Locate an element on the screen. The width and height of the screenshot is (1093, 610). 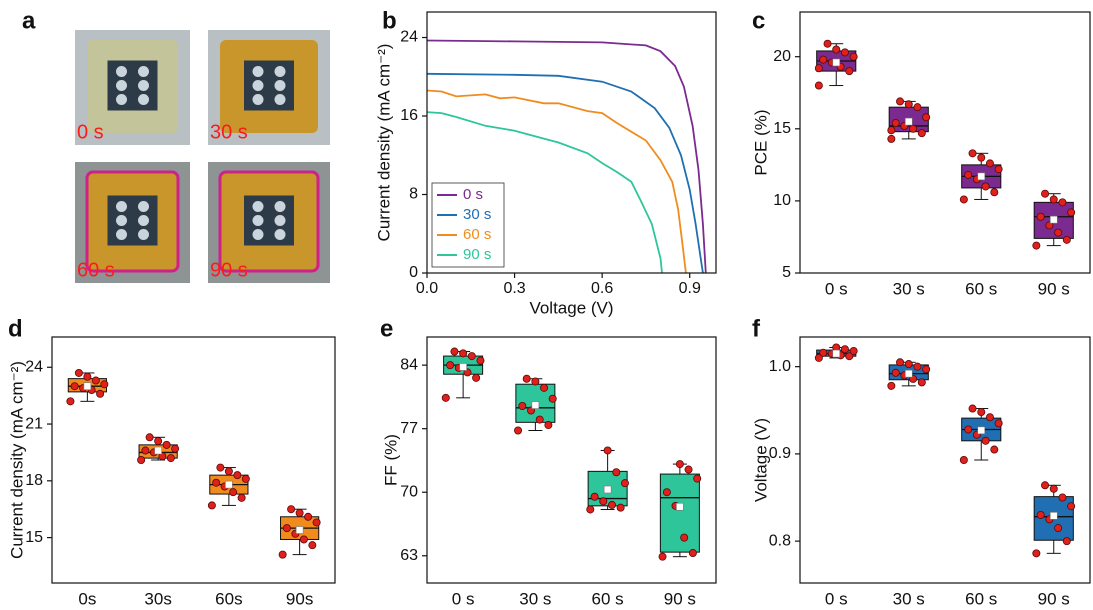
y-tick-label: 1.0 is located at coordinates (780, 366).